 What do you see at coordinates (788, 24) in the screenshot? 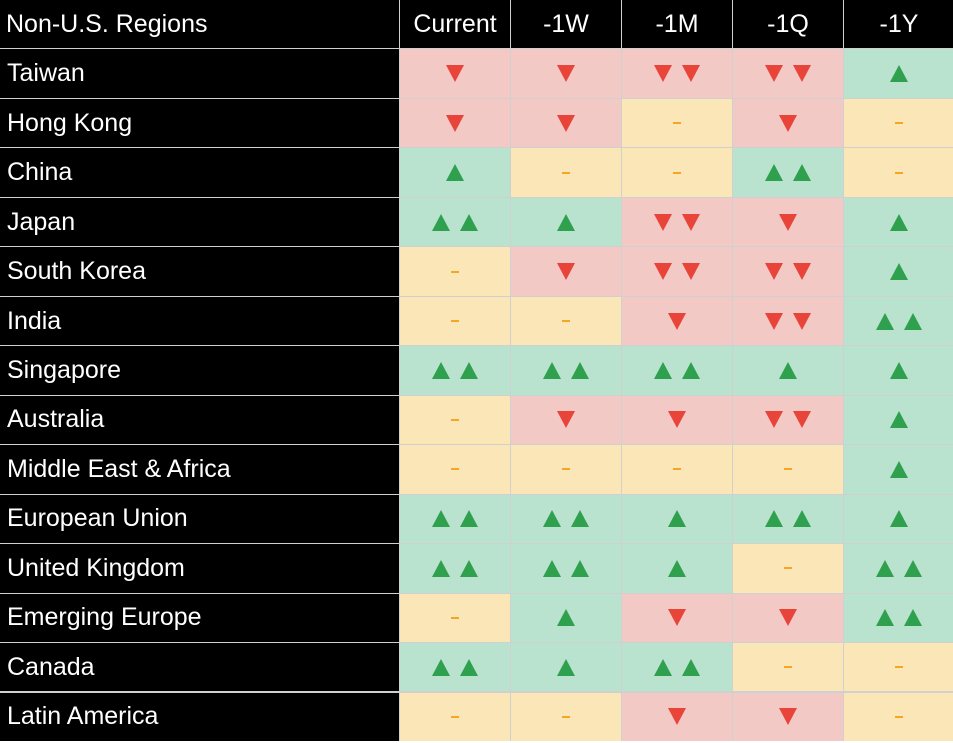
I see `header-period: -1Q` at bounding box center [788, 24].